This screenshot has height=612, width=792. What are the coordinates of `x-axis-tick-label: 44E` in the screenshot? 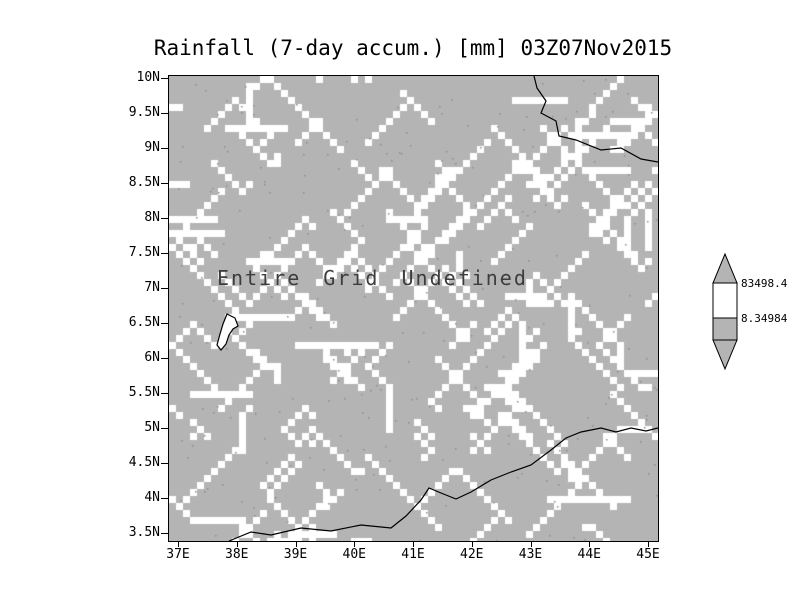 It's located at (589, 554).